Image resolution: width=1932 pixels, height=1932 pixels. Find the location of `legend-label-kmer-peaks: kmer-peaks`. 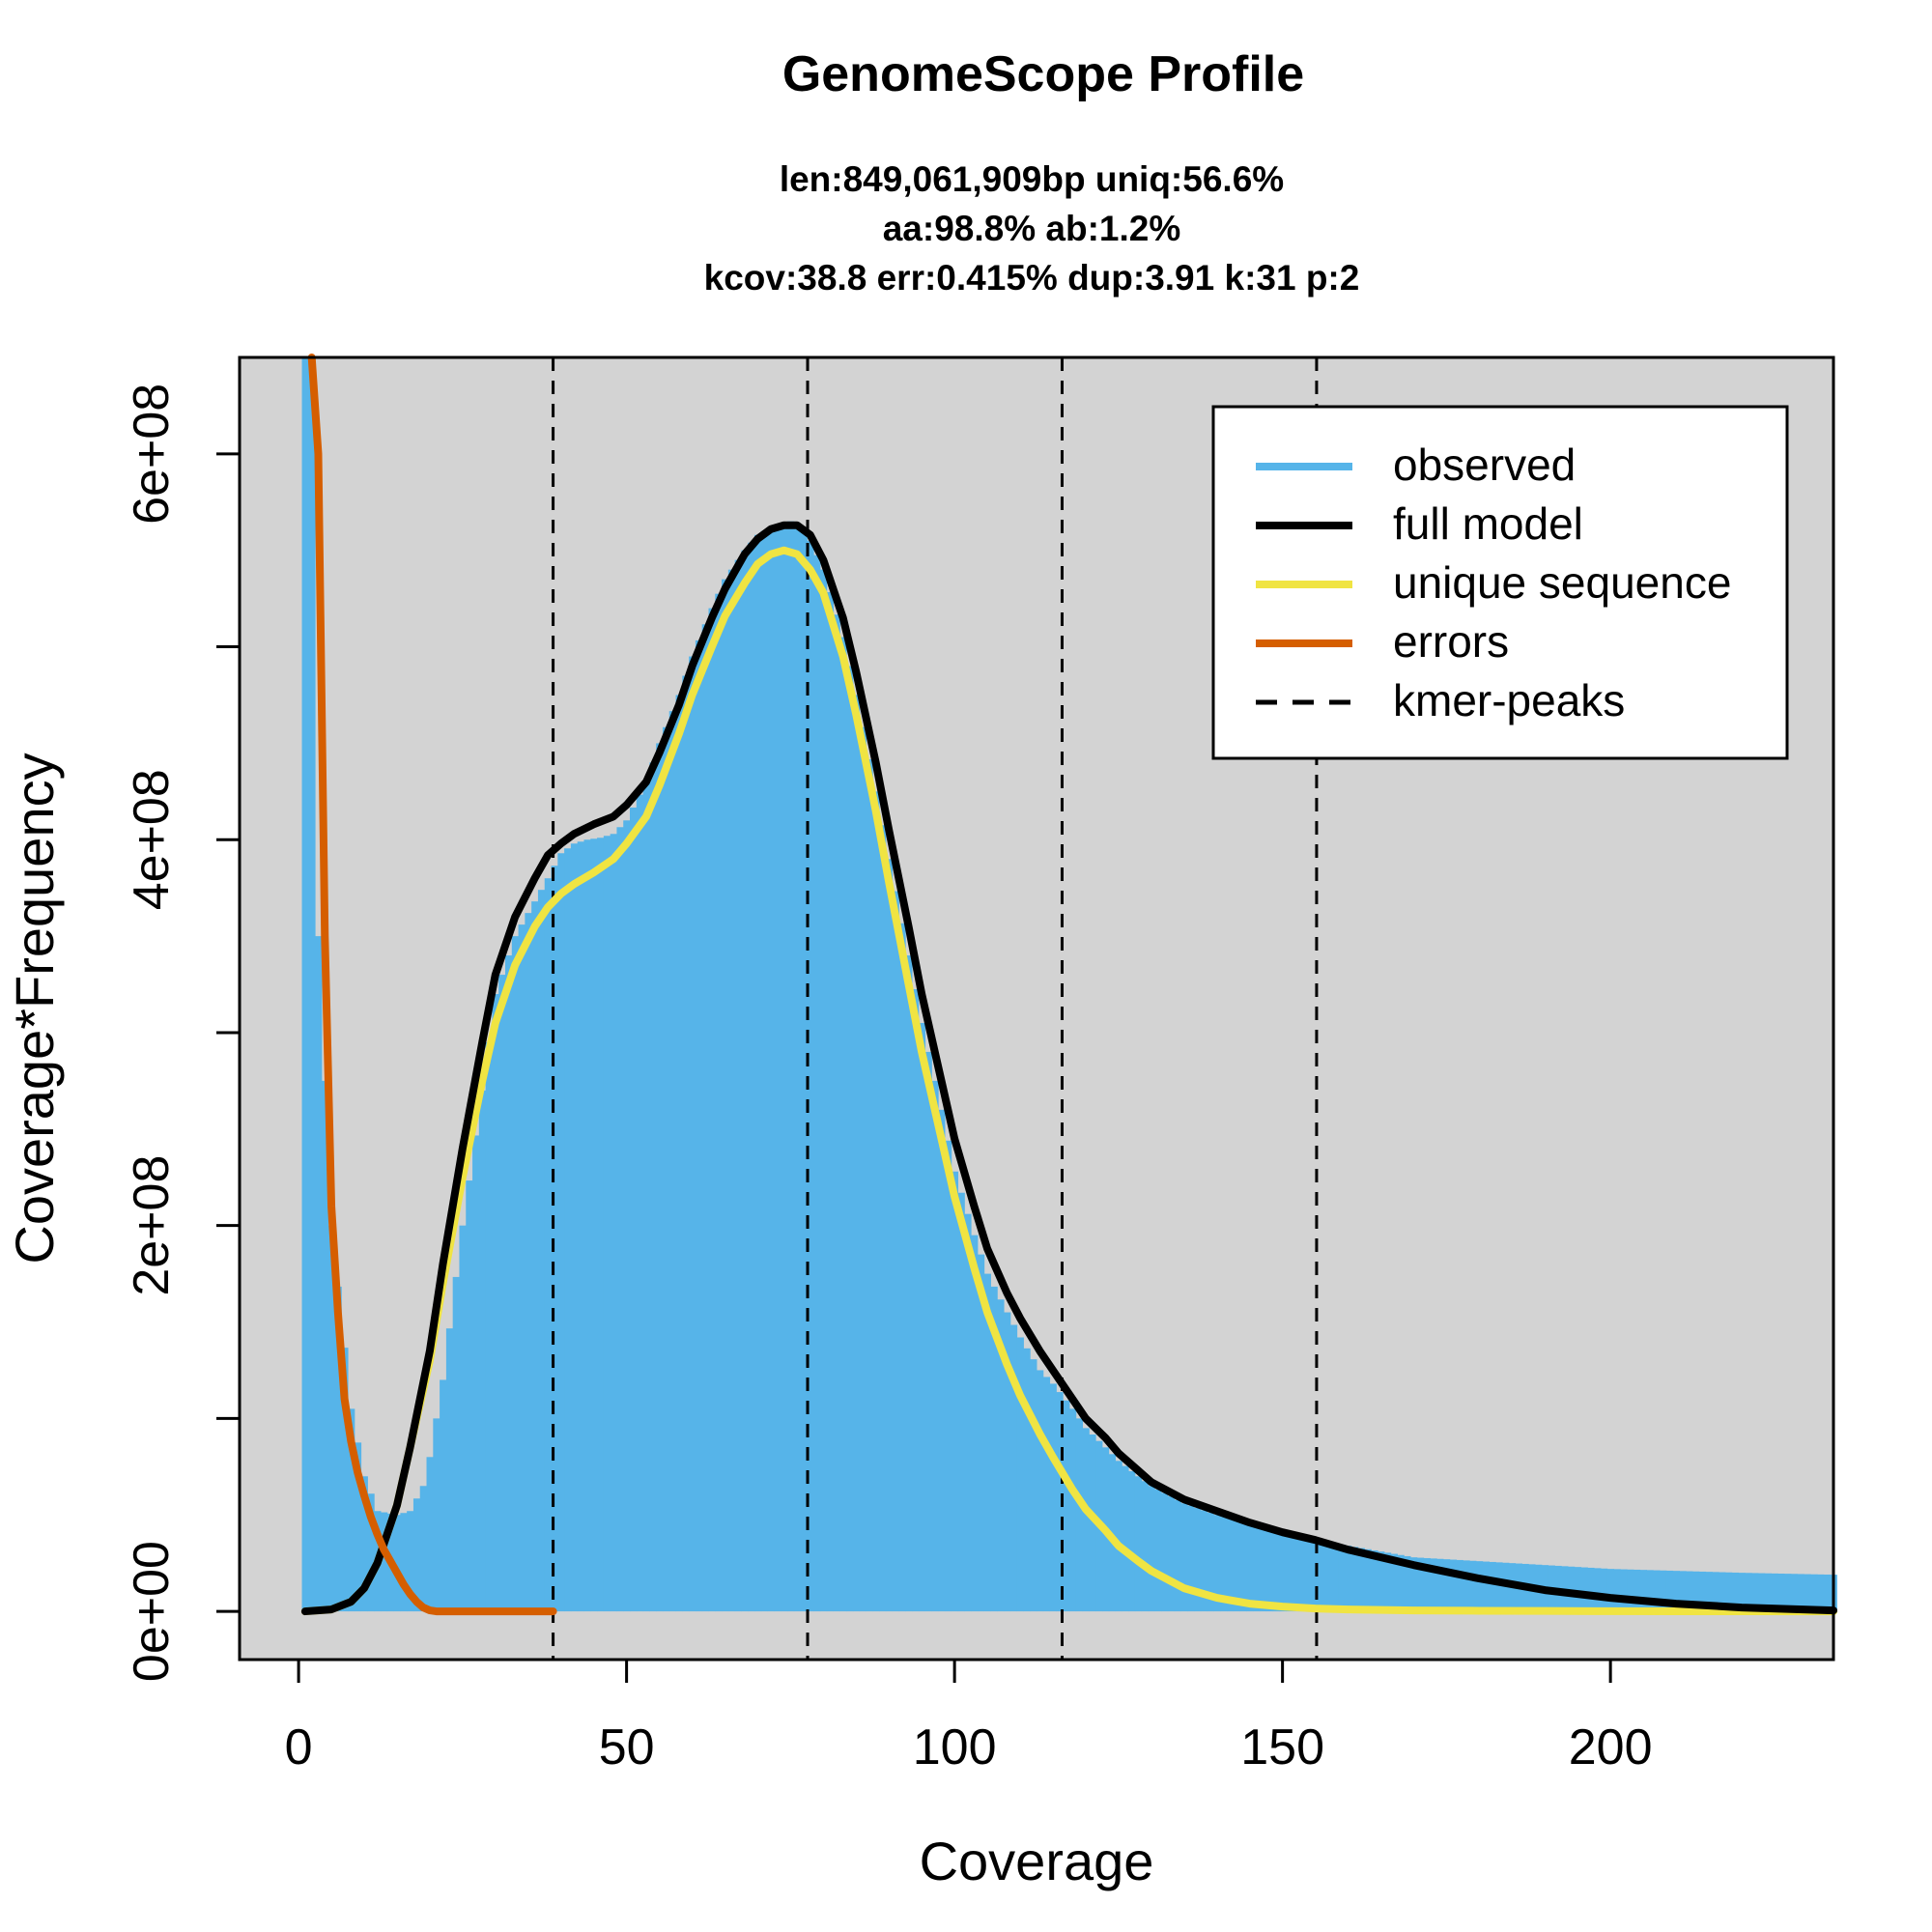

legend-label-kmer-peaks: kmer-peaks is located at coordinates (1509, 700).